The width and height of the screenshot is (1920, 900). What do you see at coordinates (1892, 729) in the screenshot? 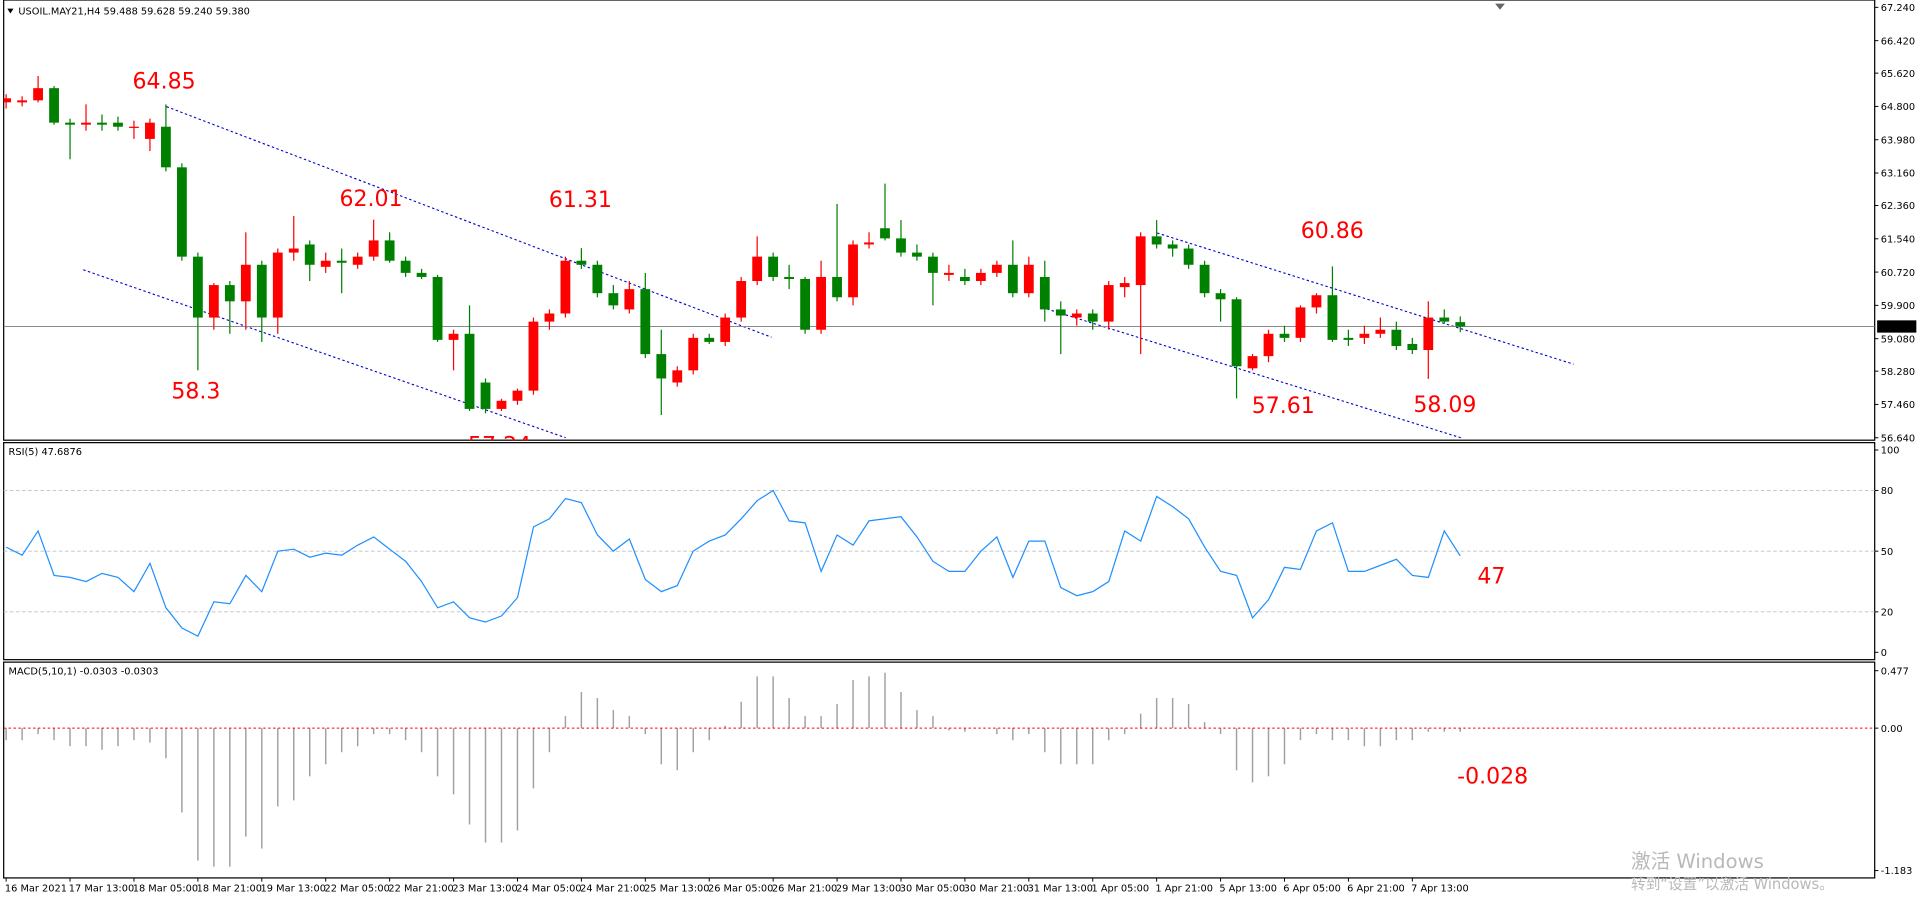
I see `y-tick-label: 0.00` at bounding box center [1892, 729].